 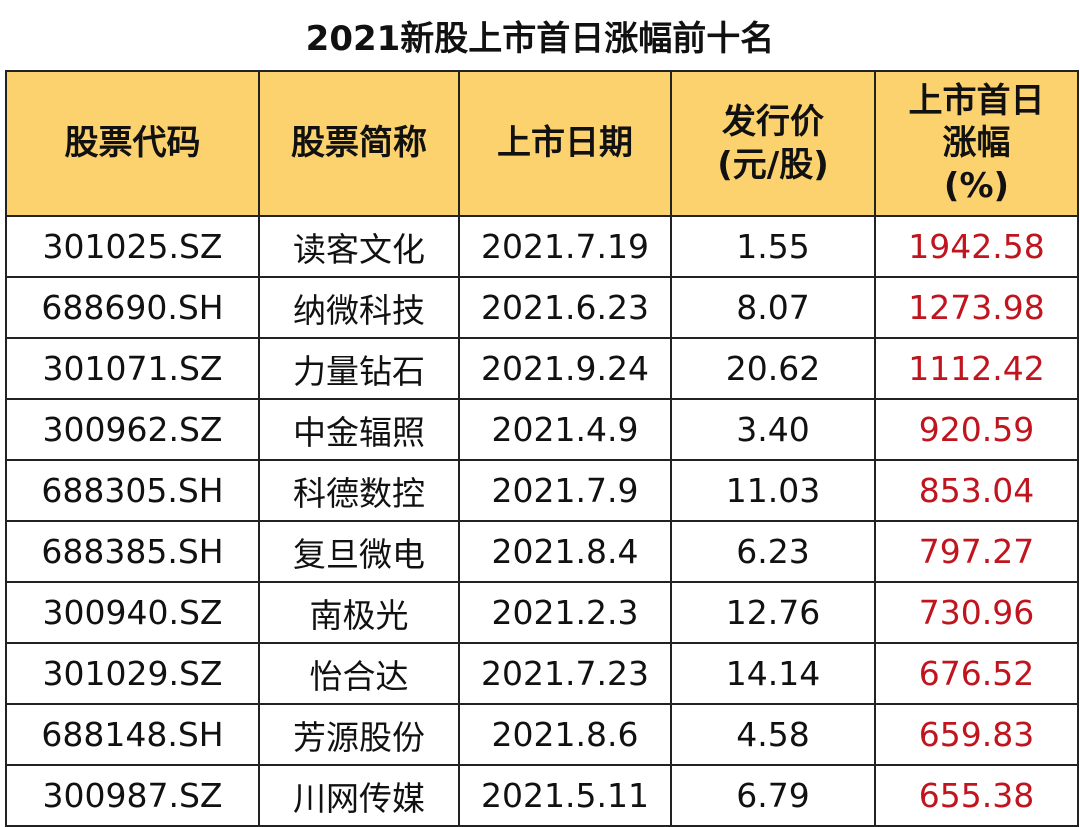 What do you see at coordinates (359, 734) in the screenshot?
I see `cell-stock-name: 芳源股份` at bounding box center [359, 734].